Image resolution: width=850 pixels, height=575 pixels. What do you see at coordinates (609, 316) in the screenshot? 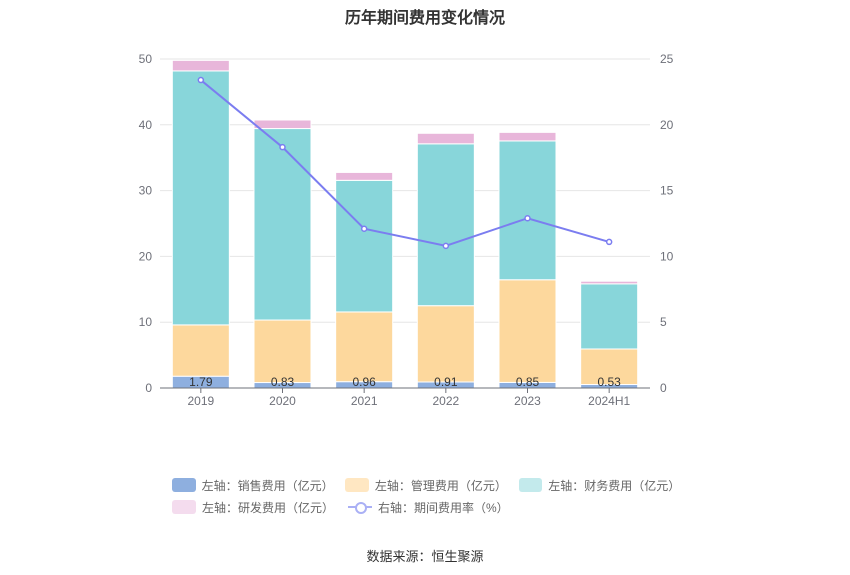
I see `bar-finance-2024H1` at bounding box center [609, 316].